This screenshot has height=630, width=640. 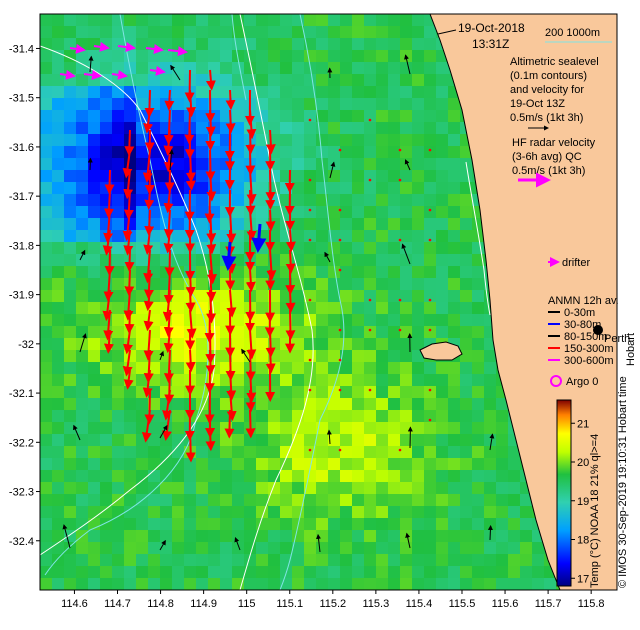 What do you see at coordinates (289, 604) in the screenshot?
I see `x-tick-label: 115.1` at bounding box center [289, 604].